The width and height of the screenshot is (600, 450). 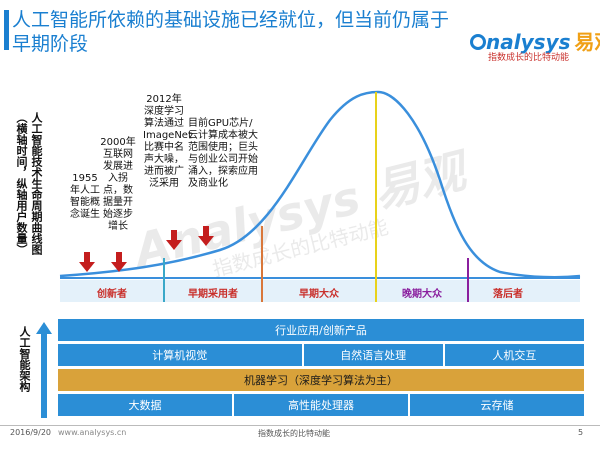 What do you see at coordinates (112, 294) in the screenshot?
I see `stage-innovators: 创新者` at bounding box center [112, 294].